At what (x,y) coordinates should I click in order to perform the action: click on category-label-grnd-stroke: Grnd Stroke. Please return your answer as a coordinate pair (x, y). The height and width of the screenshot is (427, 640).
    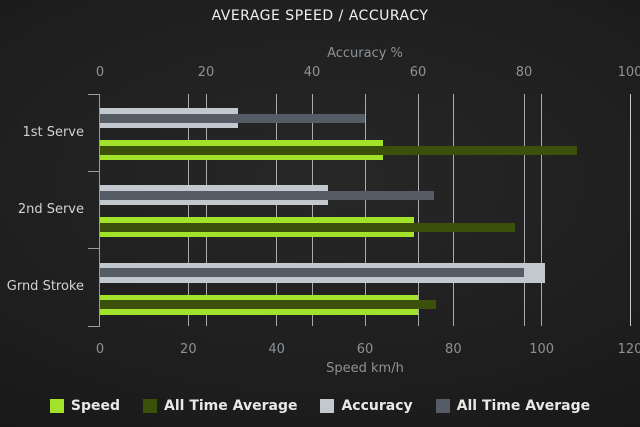
    Looking at the image, I should click on (45, 287).